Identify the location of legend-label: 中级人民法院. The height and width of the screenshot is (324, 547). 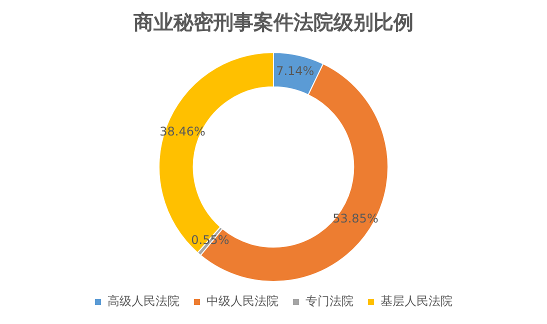
(242, 301).